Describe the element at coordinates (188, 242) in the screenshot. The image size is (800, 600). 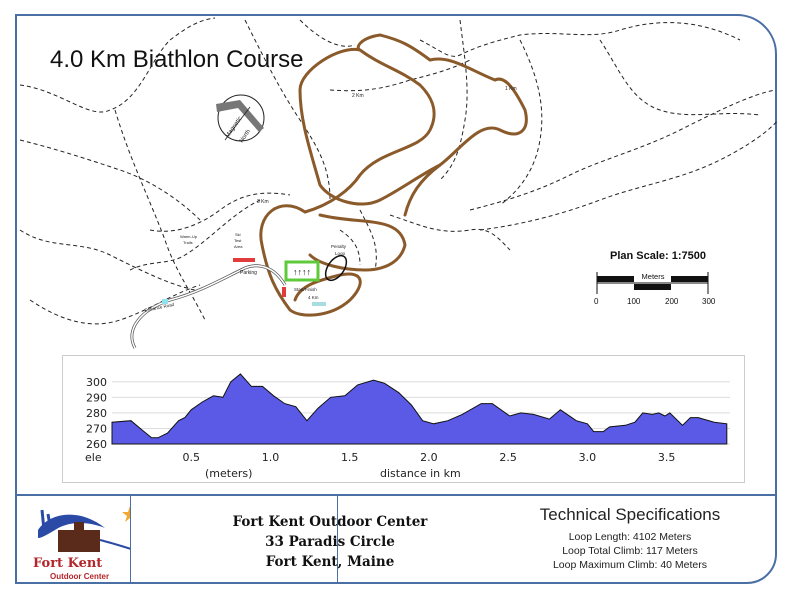
I see `warmup-label-2: Trails` at that location.